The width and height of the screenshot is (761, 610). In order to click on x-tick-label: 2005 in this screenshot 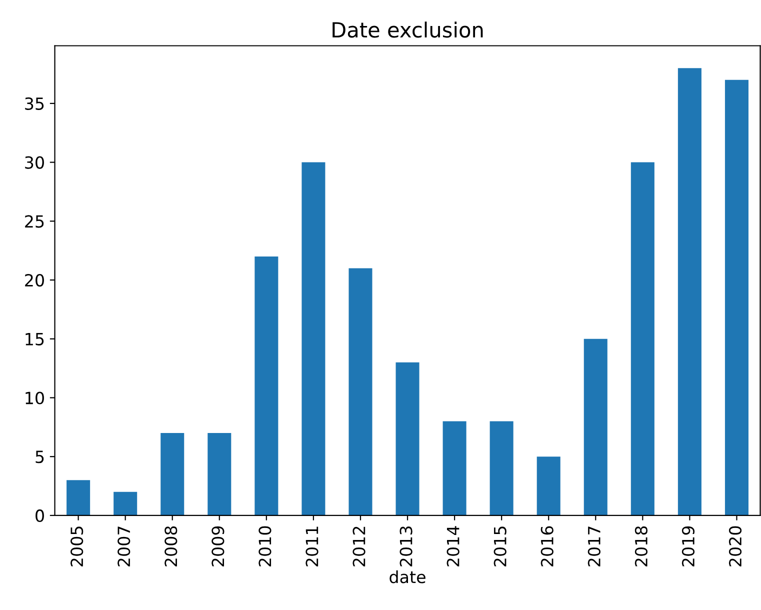, I will do `click(77, 546)`.